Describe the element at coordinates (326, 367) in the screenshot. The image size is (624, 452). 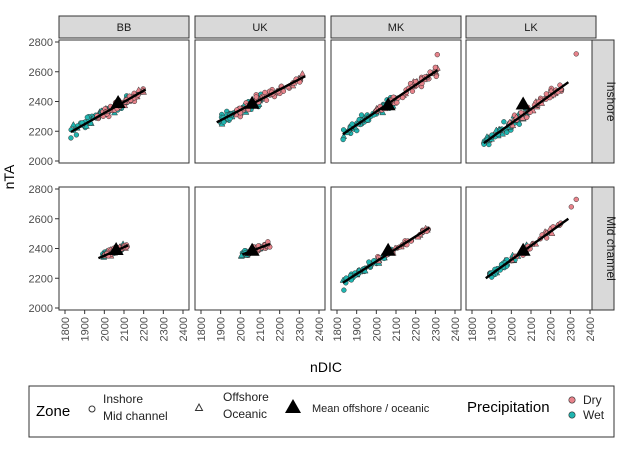
I see `x-axis-label: nDIC` at that location.